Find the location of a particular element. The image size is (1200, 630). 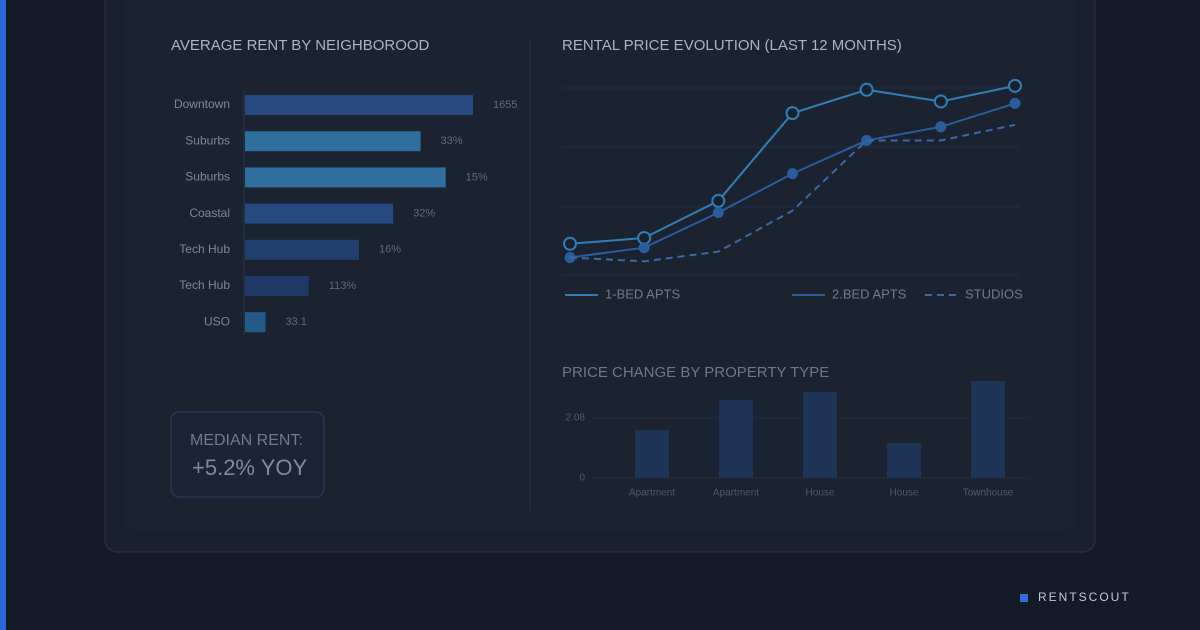

chart-title: PRICE CHANGE BY PROPERTY TYPE is located at coordinates (695, 372).